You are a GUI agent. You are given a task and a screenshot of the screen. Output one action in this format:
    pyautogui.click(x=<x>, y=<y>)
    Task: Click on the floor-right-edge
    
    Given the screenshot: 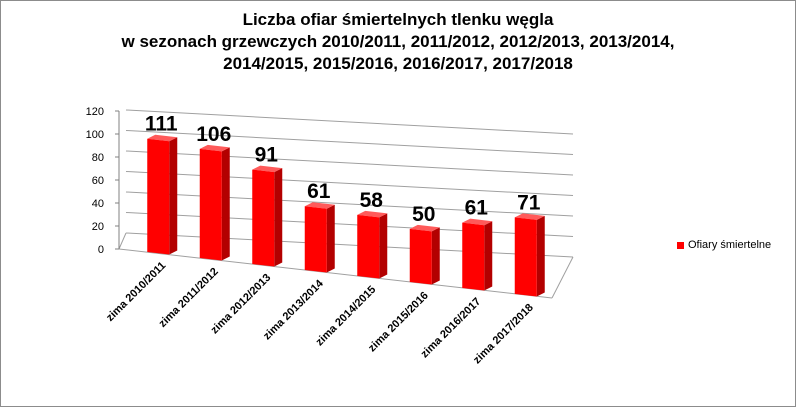 What is the action you would take?
    pyautogui.click(x=562, y=277)
    